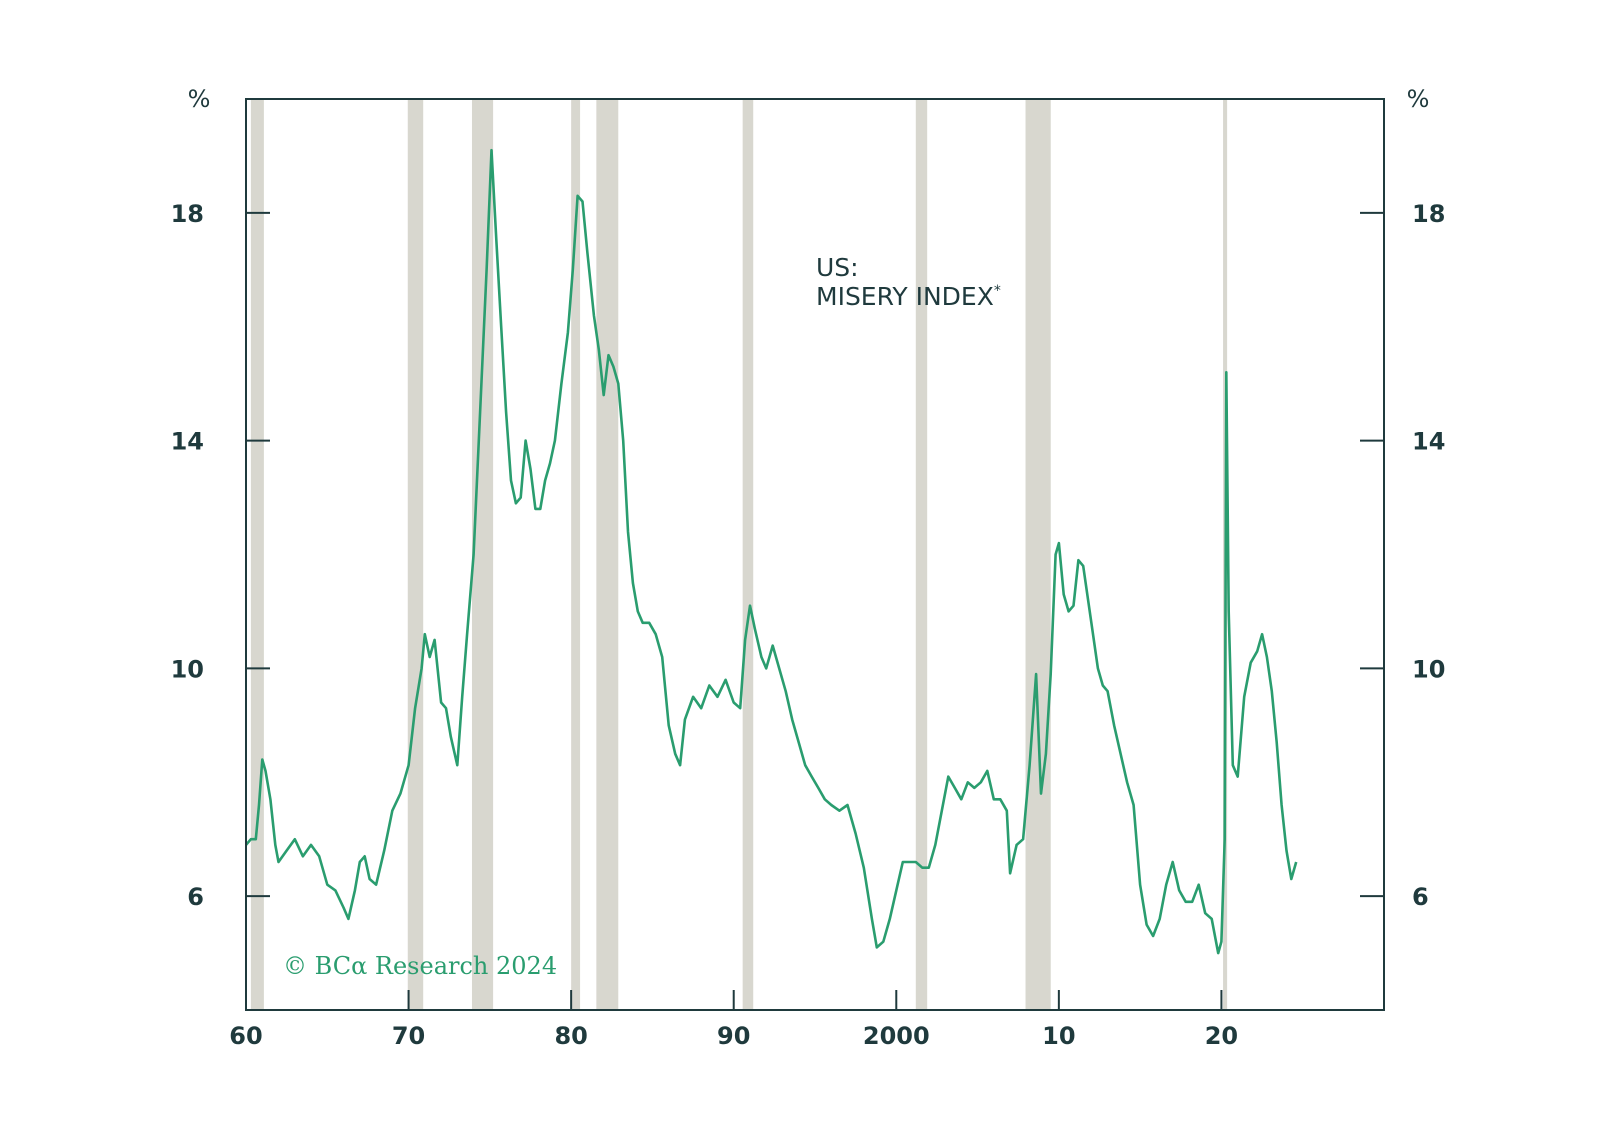  I want to click on chart-title-footnote-mark: *, so click(997, 291).